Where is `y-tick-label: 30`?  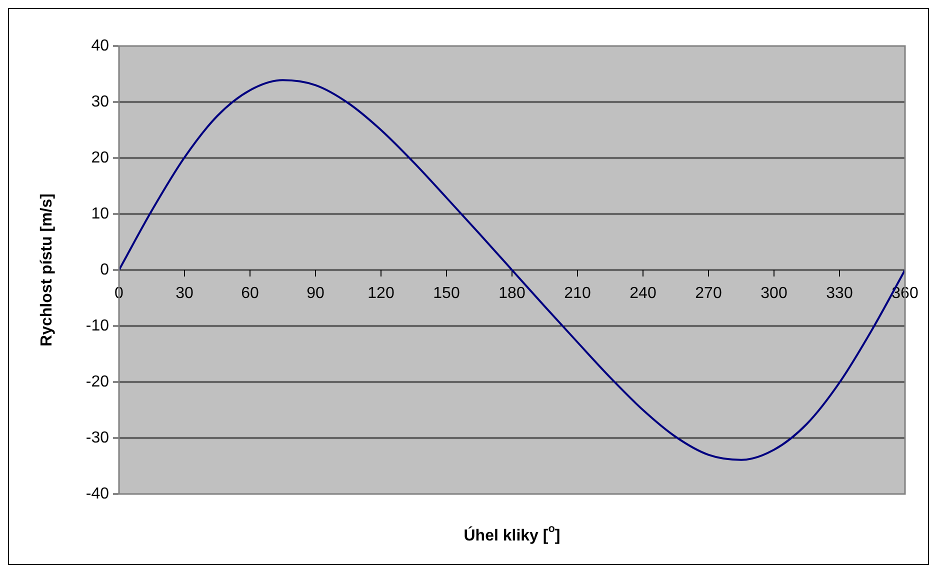 y-tick-label: 30 is located at coordinates (100, 101).